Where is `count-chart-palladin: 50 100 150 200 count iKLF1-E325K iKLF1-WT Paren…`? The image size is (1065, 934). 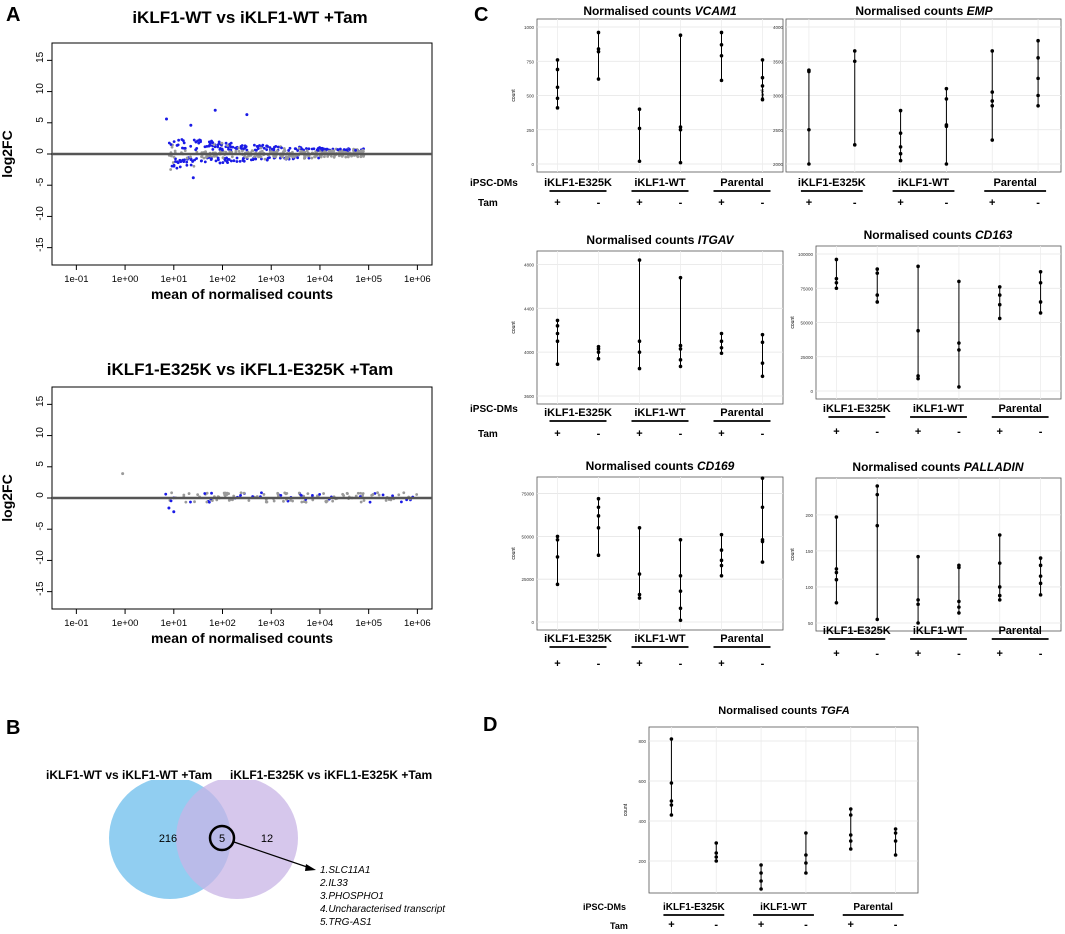 count-chart-palladin: 50 100 150 200 count iKLF1-E325K iKLF1-WT Paren… is located at coordinates (926, 568).